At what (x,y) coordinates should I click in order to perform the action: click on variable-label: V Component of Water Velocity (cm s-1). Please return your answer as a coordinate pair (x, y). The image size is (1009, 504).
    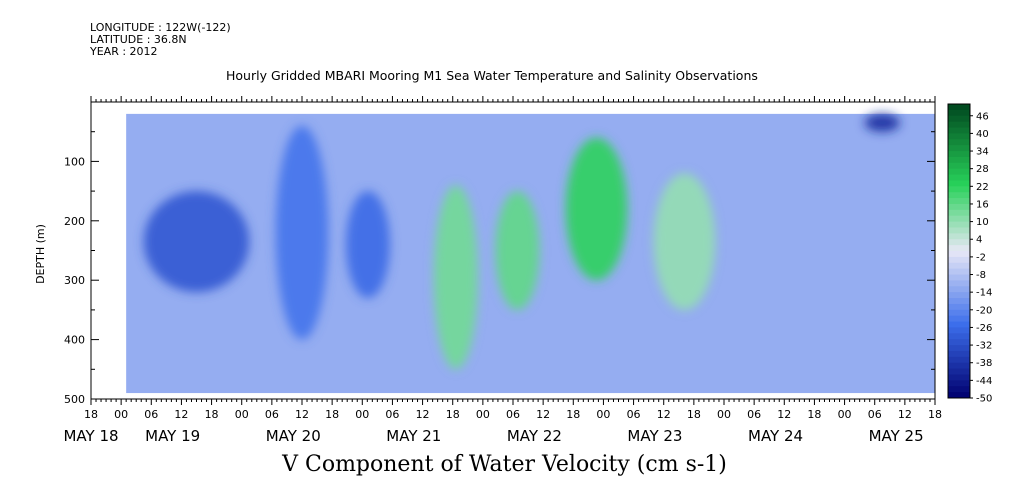
    Looking at the image, I should click on (504, 464).